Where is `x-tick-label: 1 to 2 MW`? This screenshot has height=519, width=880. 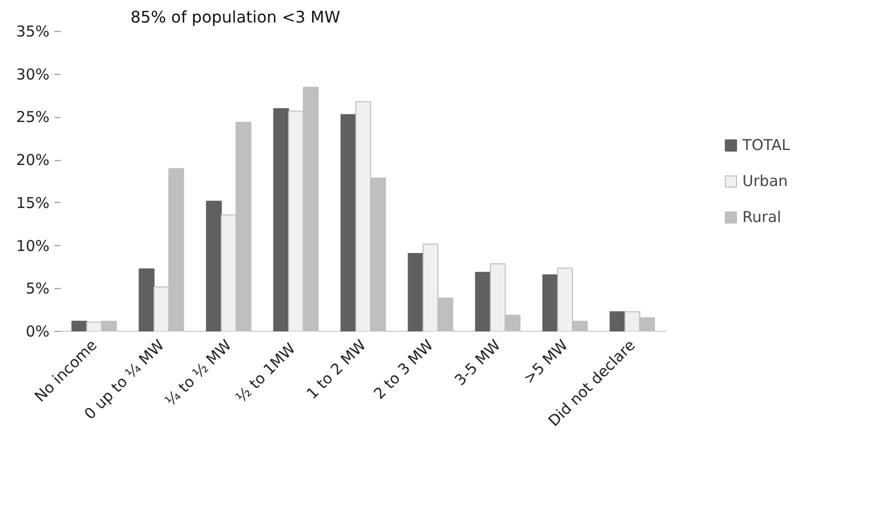 x-tick-label: 1 to 2 MW is located at coordinates (336, 369).